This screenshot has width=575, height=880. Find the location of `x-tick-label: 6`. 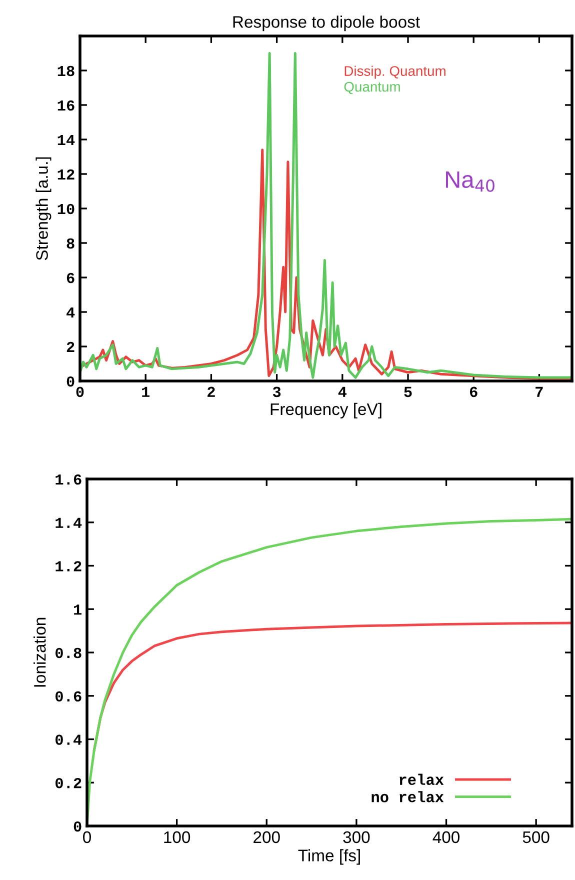

x-tick-label: 6 is located at coordinates (474, 392).